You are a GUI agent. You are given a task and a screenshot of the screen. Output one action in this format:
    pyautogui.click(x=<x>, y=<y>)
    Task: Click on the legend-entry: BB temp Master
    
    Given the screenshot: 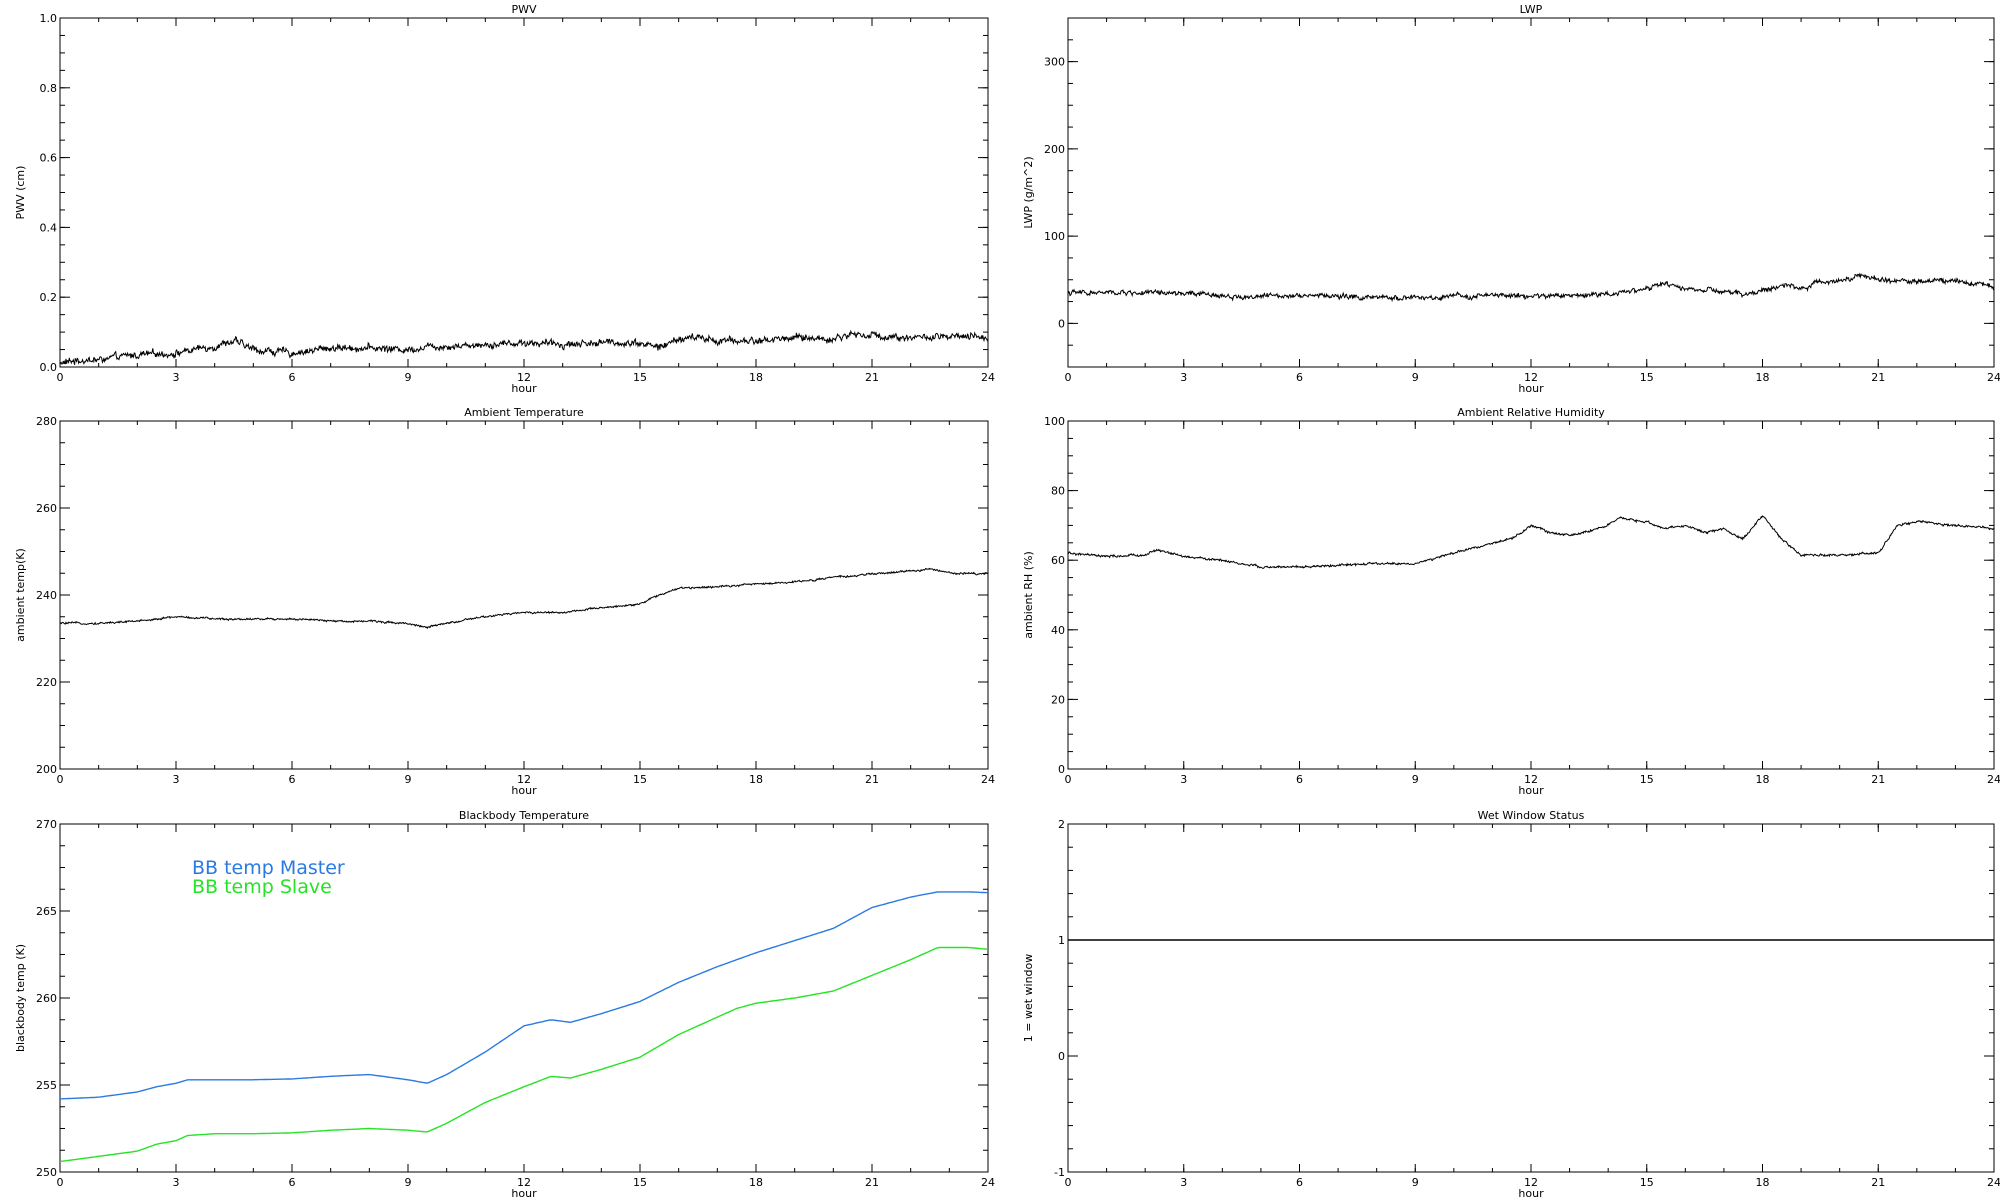 What is the action you would take?
    pyautogui.click(x=268, y=868)
    